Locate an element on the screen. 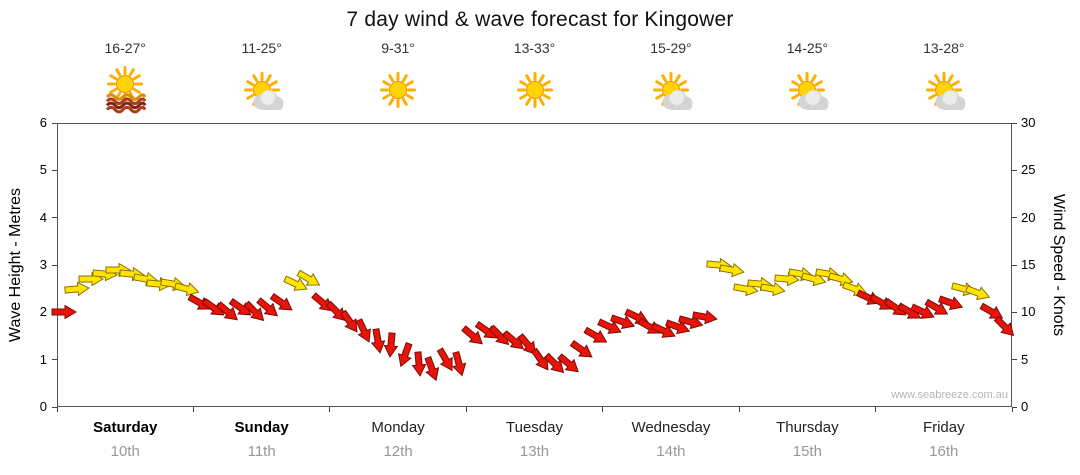  sun-icon is located at coordinates (398, 94).